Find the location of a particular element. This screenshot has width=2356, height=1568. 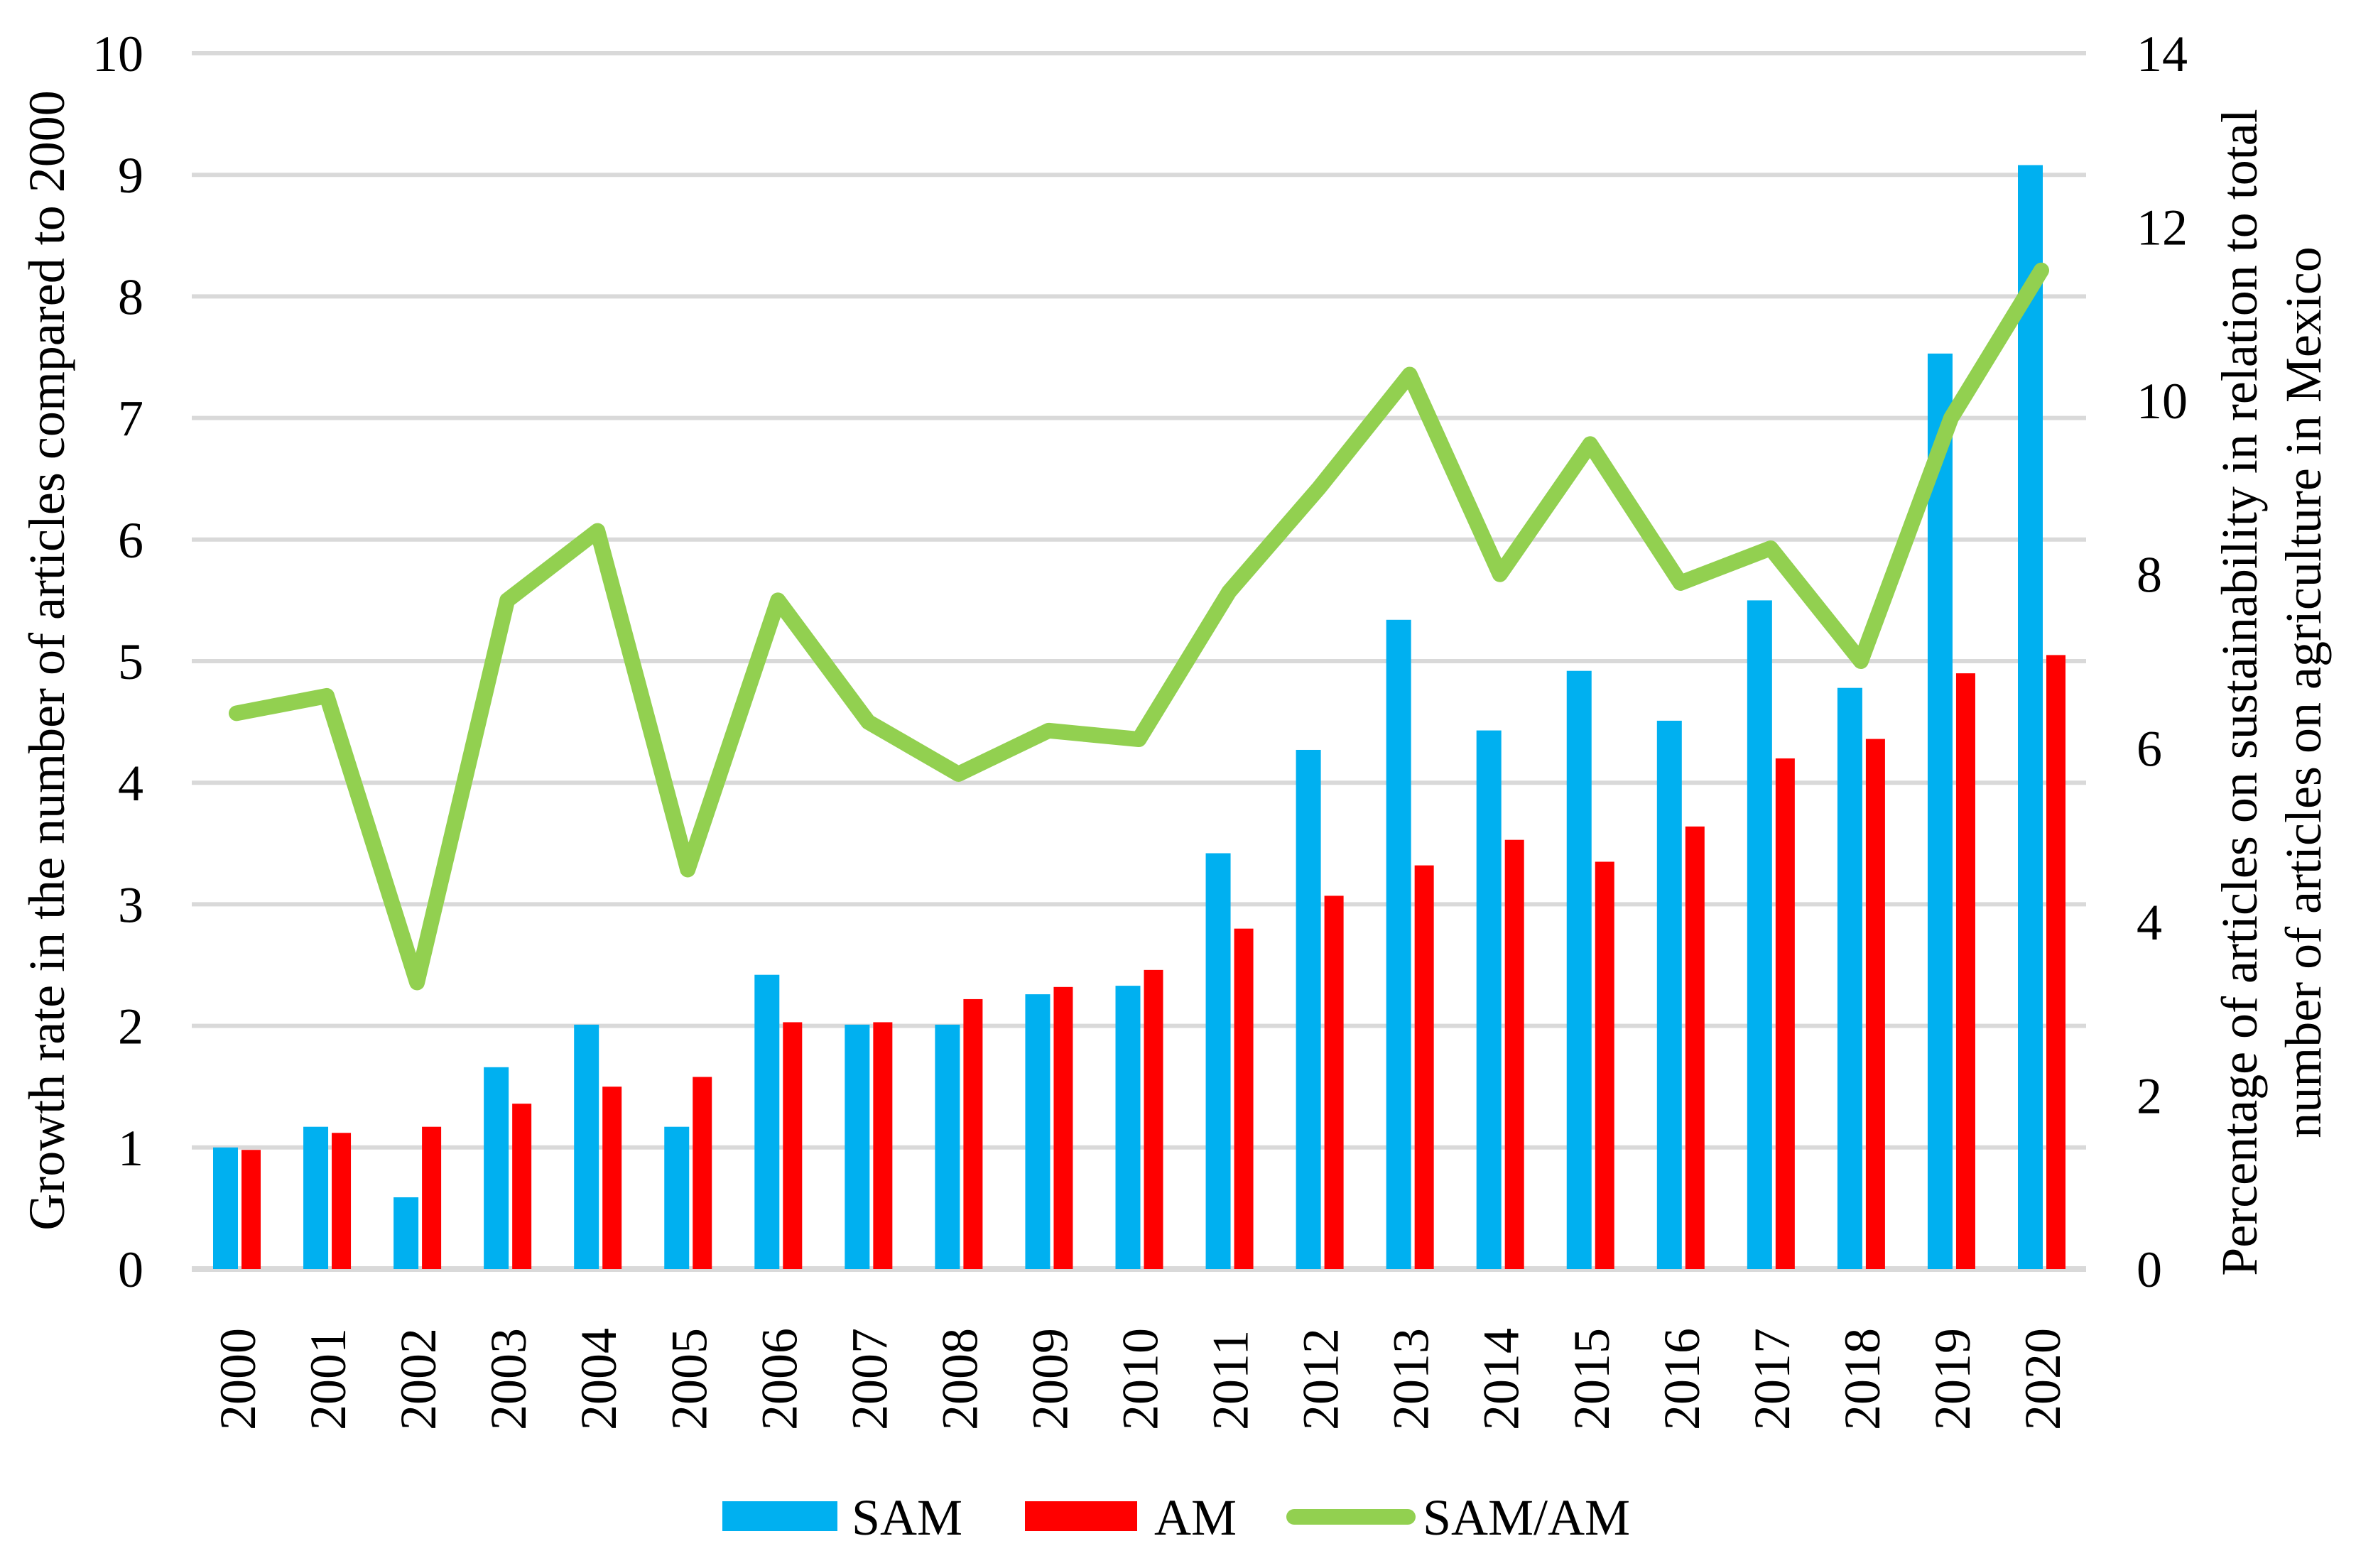

right-axis-tick: 14 is located at coordinates (2162, 54).